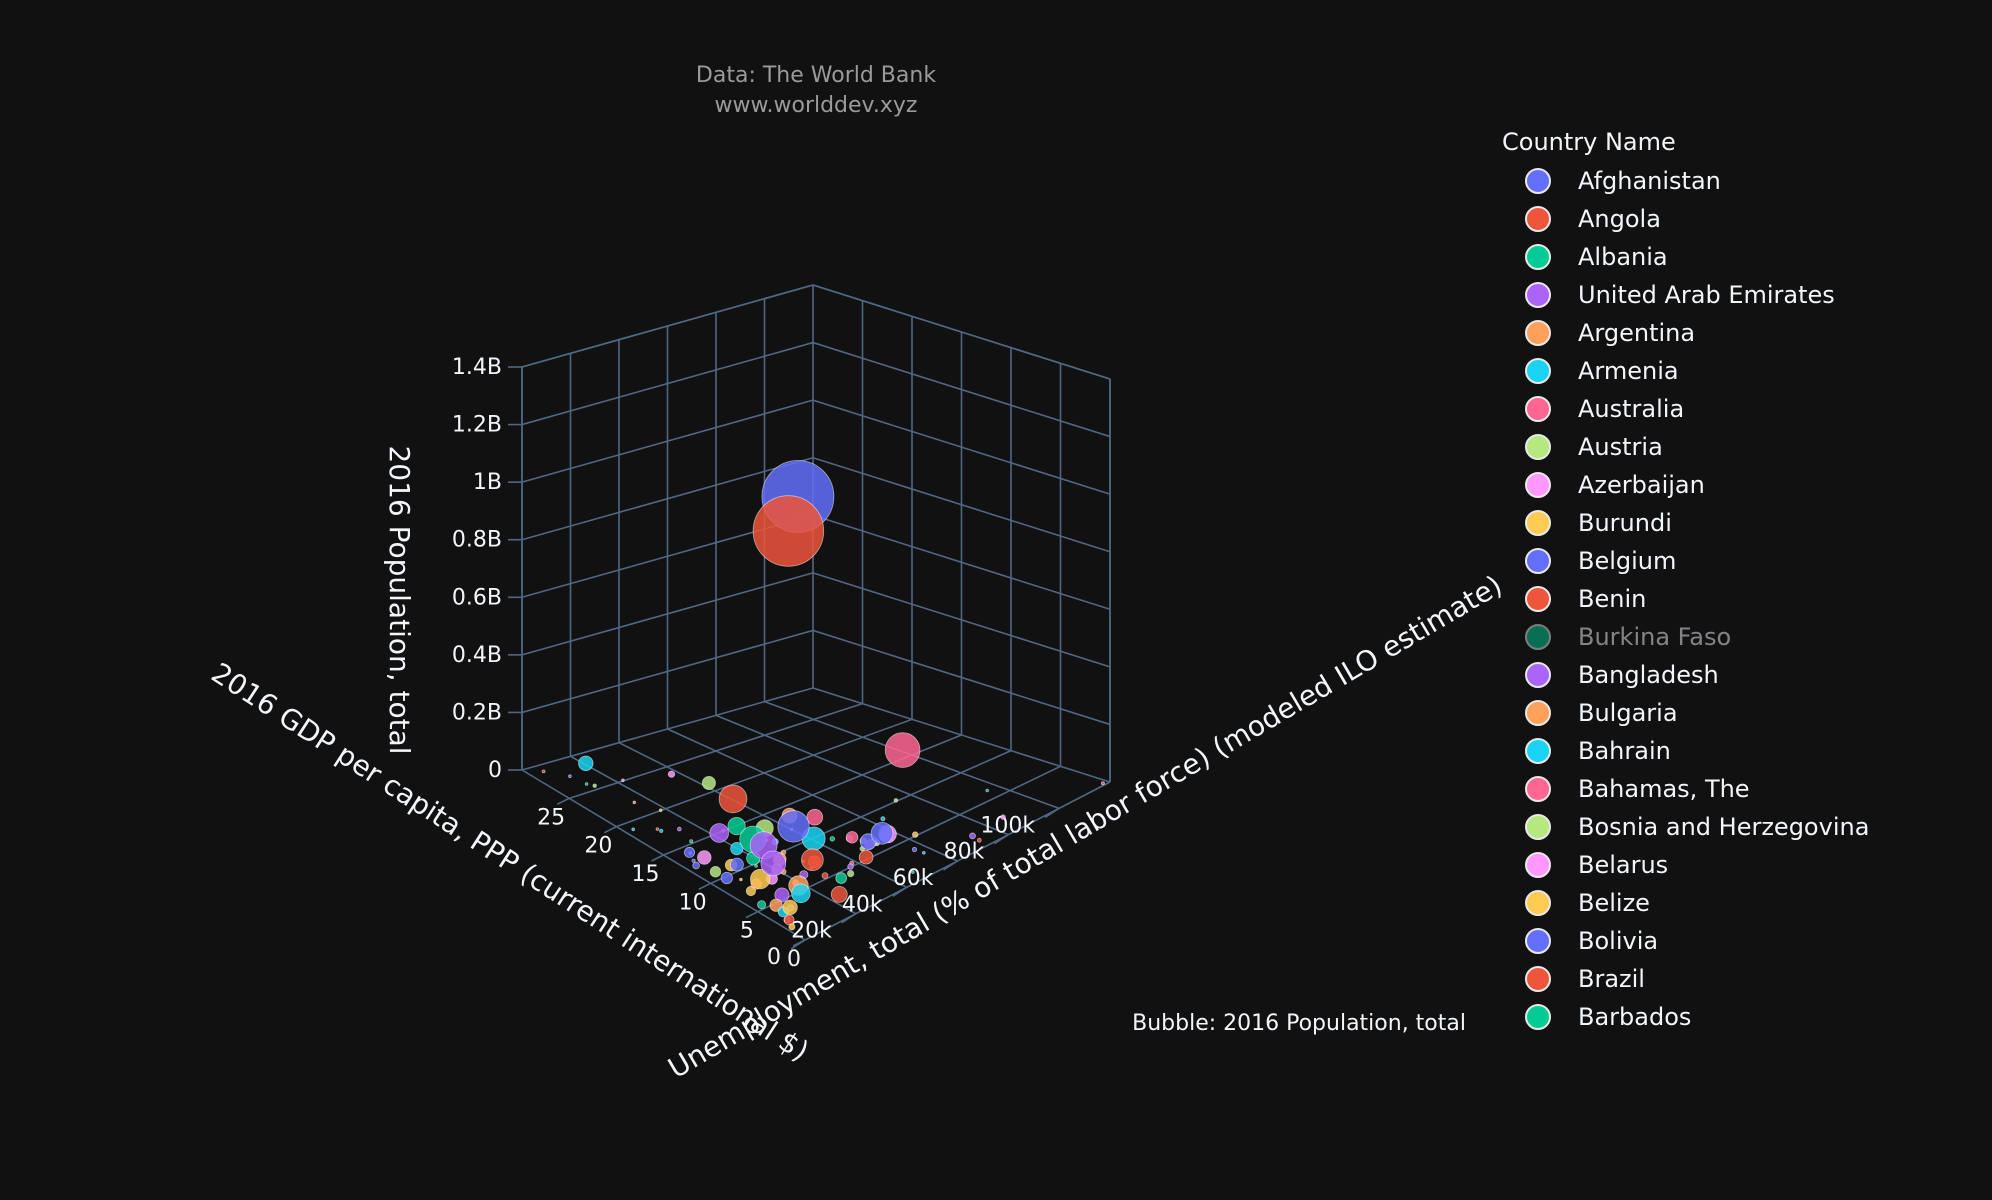  What do you see at coordinates (1593, 219) in the screenshot?
I see `legend-item: Angola` at bounding box center [1593, 219].